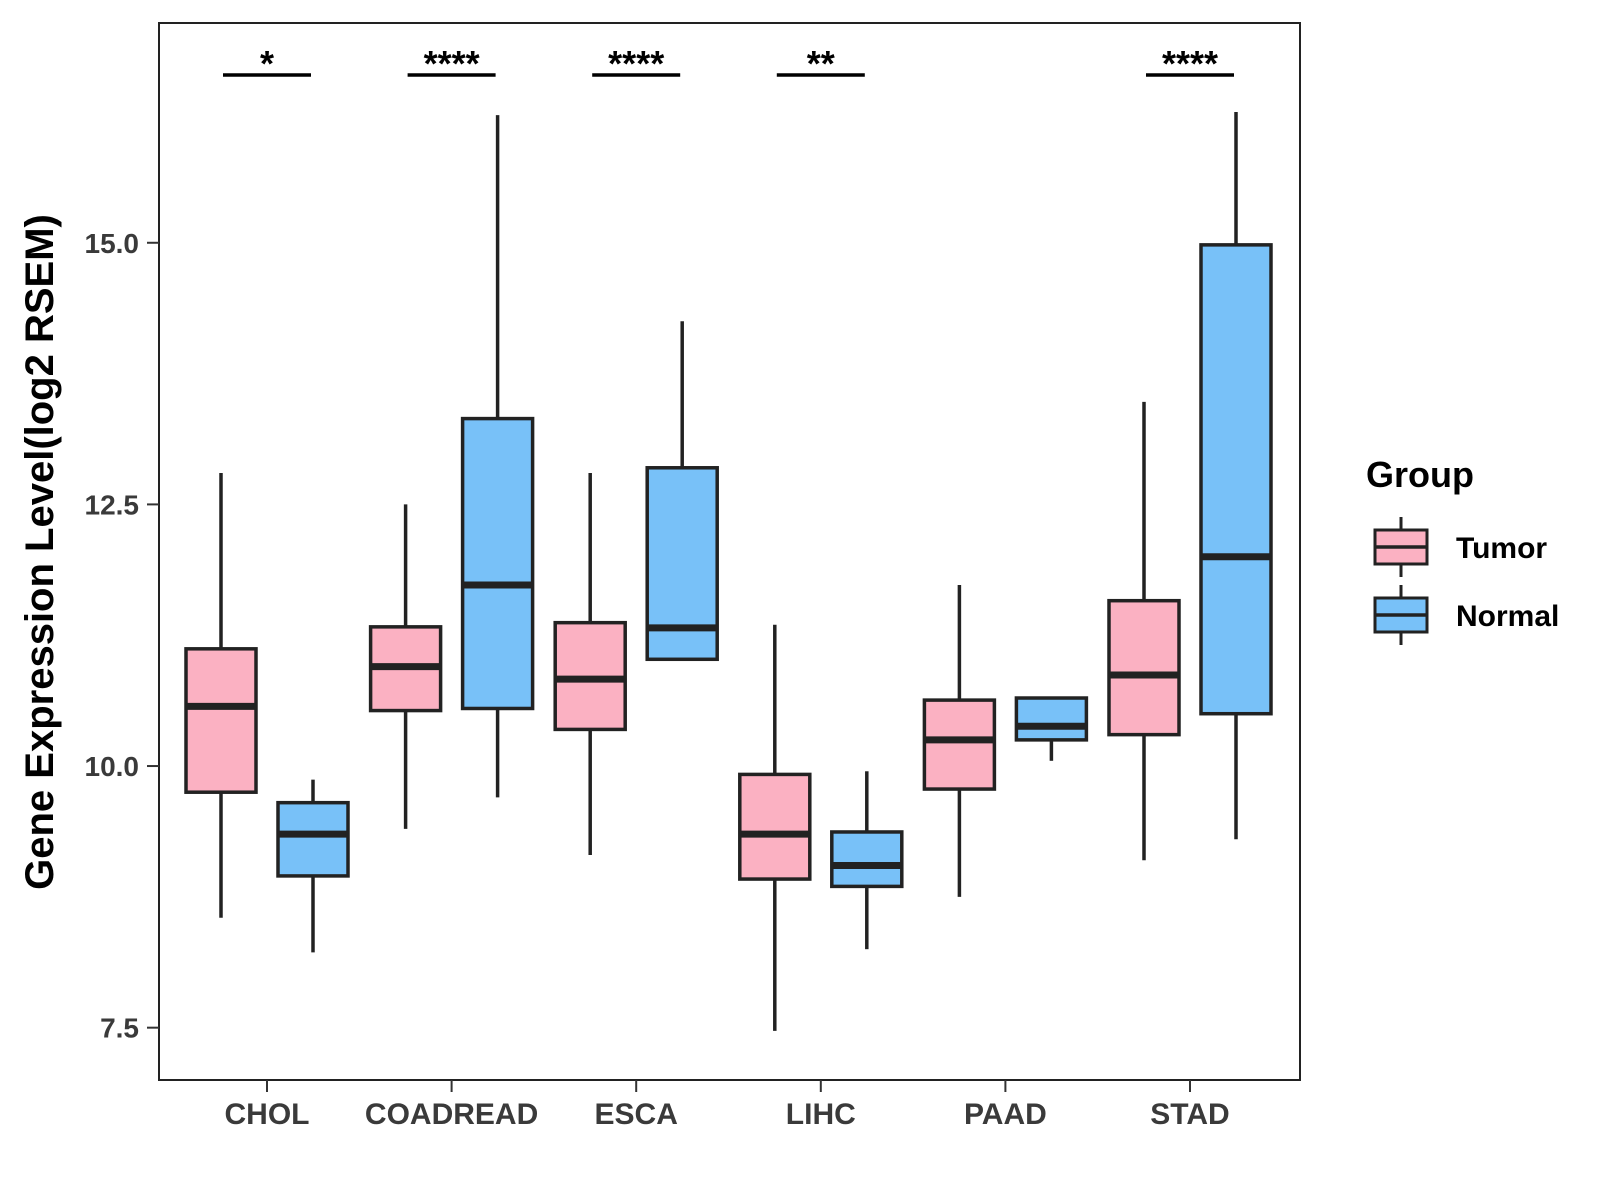 The image size is (1600, 1200). I want to click on legend-entry-label: Normal, so click(1507, 616).